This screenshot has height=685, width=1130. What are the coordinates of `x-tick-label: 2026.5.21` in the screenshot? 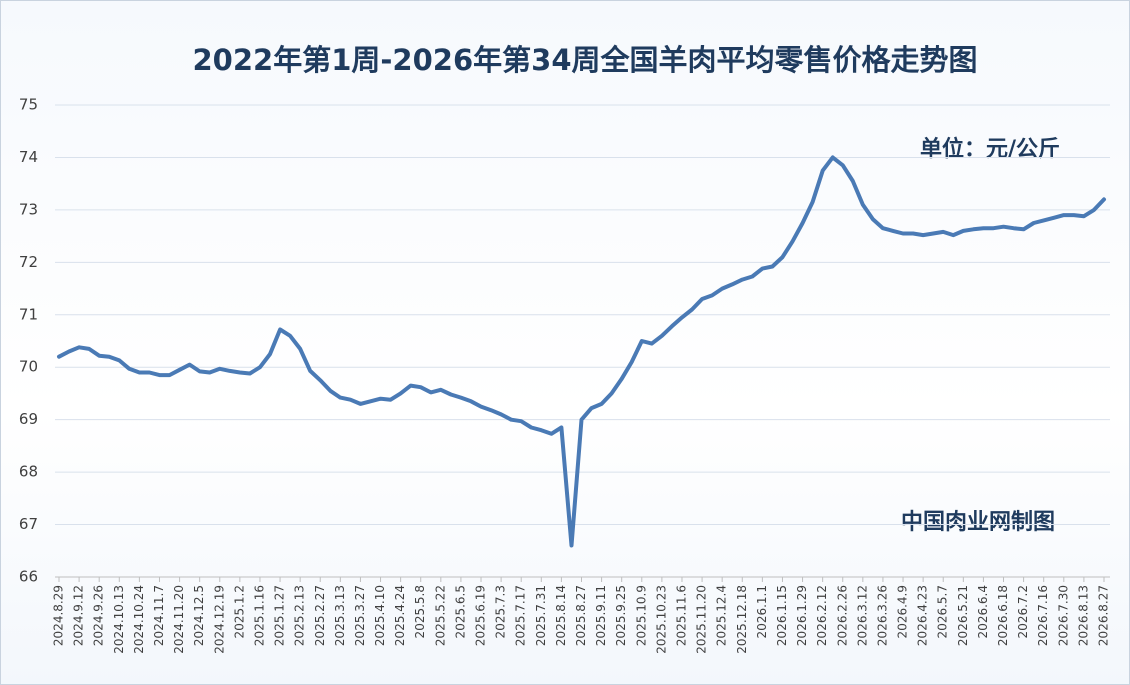 It's located at (963, 615).